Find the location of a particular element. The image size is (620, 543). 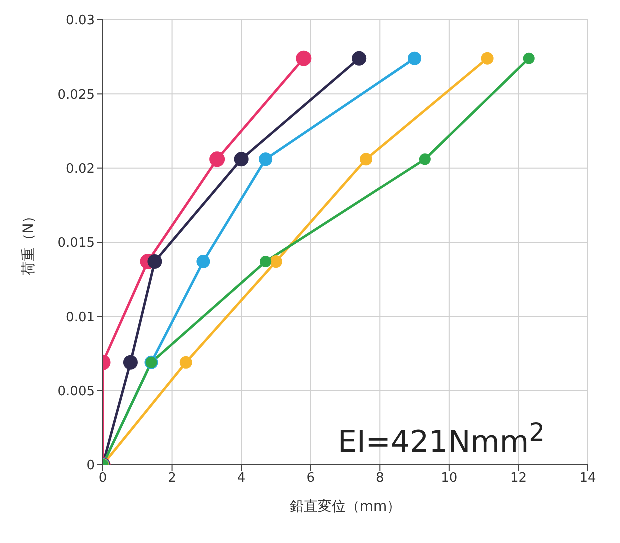

y-tick-label: 0.03 is located at coordinates (80, 21).